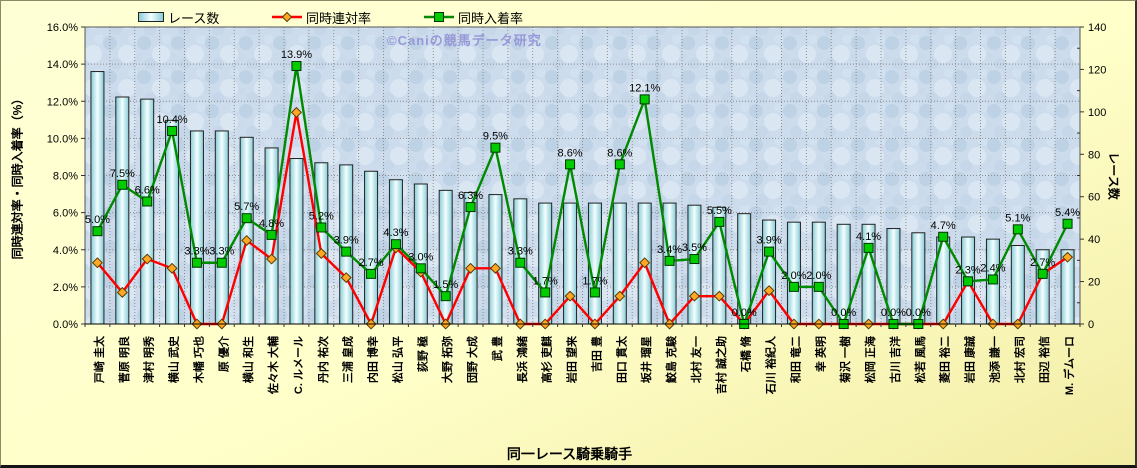  What do you see at coordinates (721, 365) in the screenshot?
I see `category-label: 吉村 誠之助` at bounding box center [721, 365].